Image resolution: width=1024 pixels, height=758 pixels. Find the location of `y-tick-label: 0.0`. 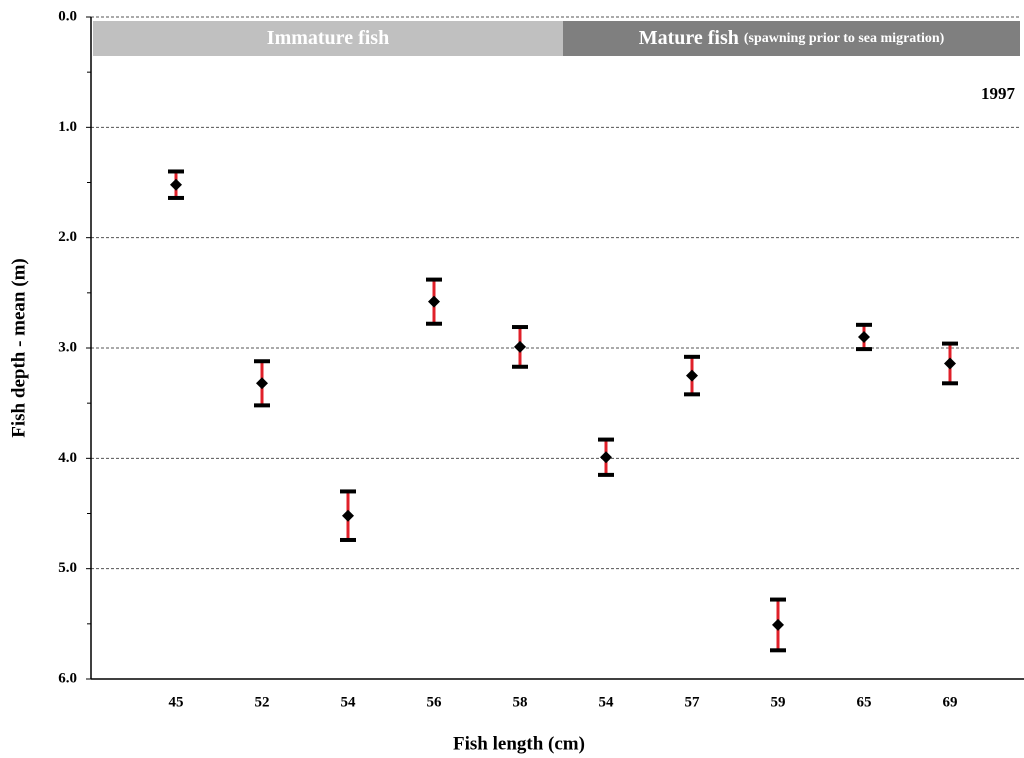

y-tick-label: 0.0 is located at coordinates (67, 16).